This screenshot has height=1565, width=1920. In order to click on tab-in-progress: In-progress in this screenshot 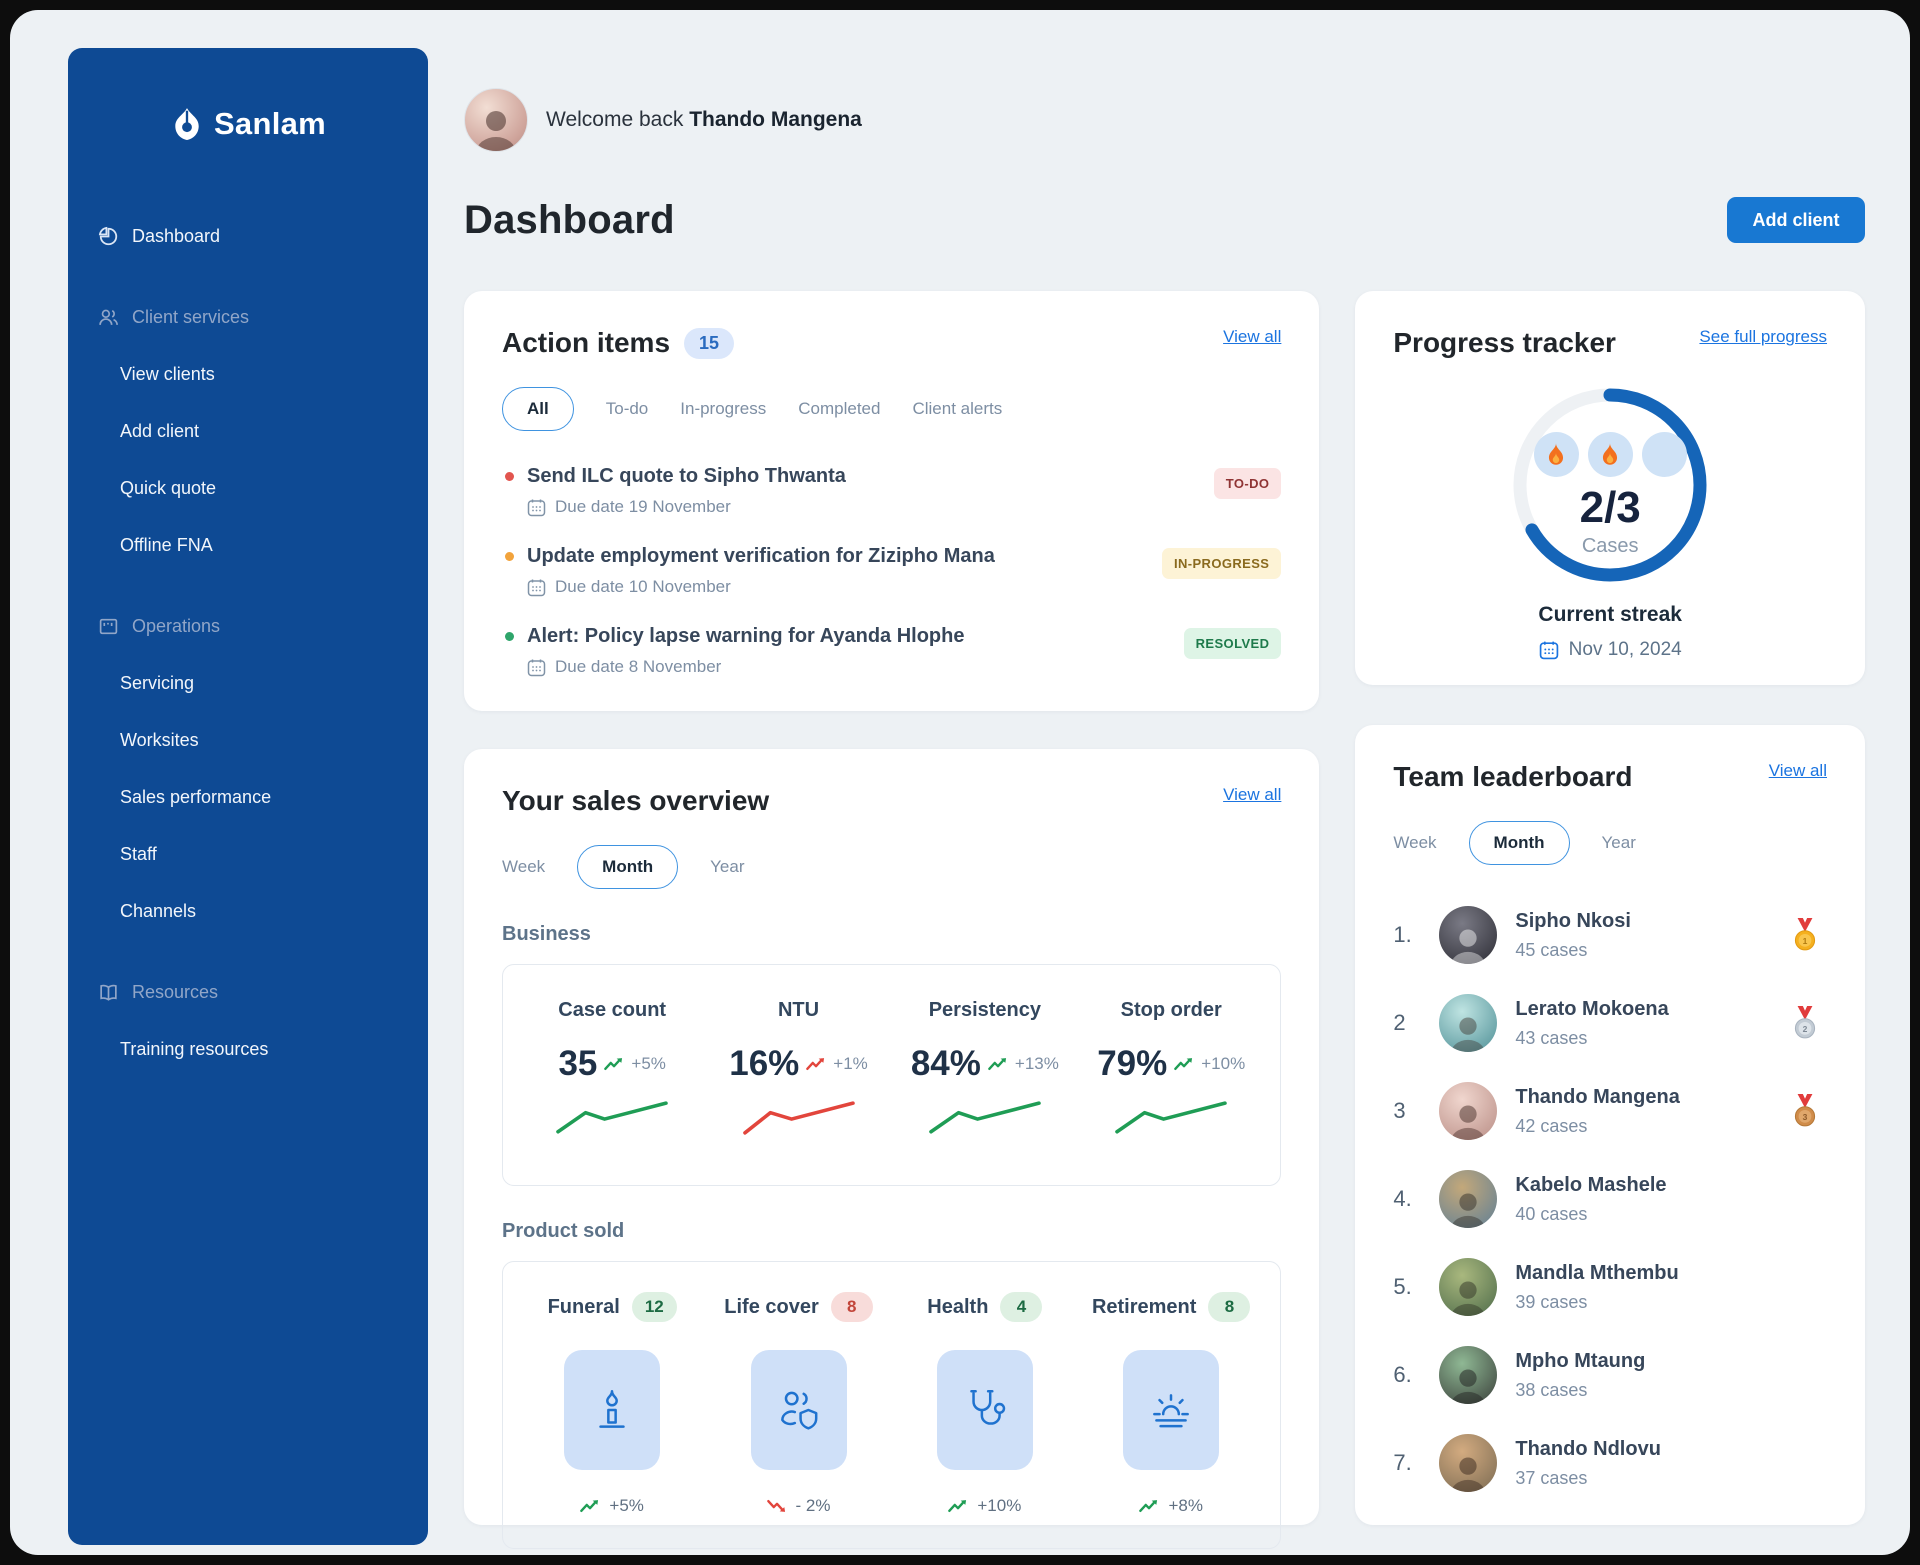, I will do `click(723, 408)`.